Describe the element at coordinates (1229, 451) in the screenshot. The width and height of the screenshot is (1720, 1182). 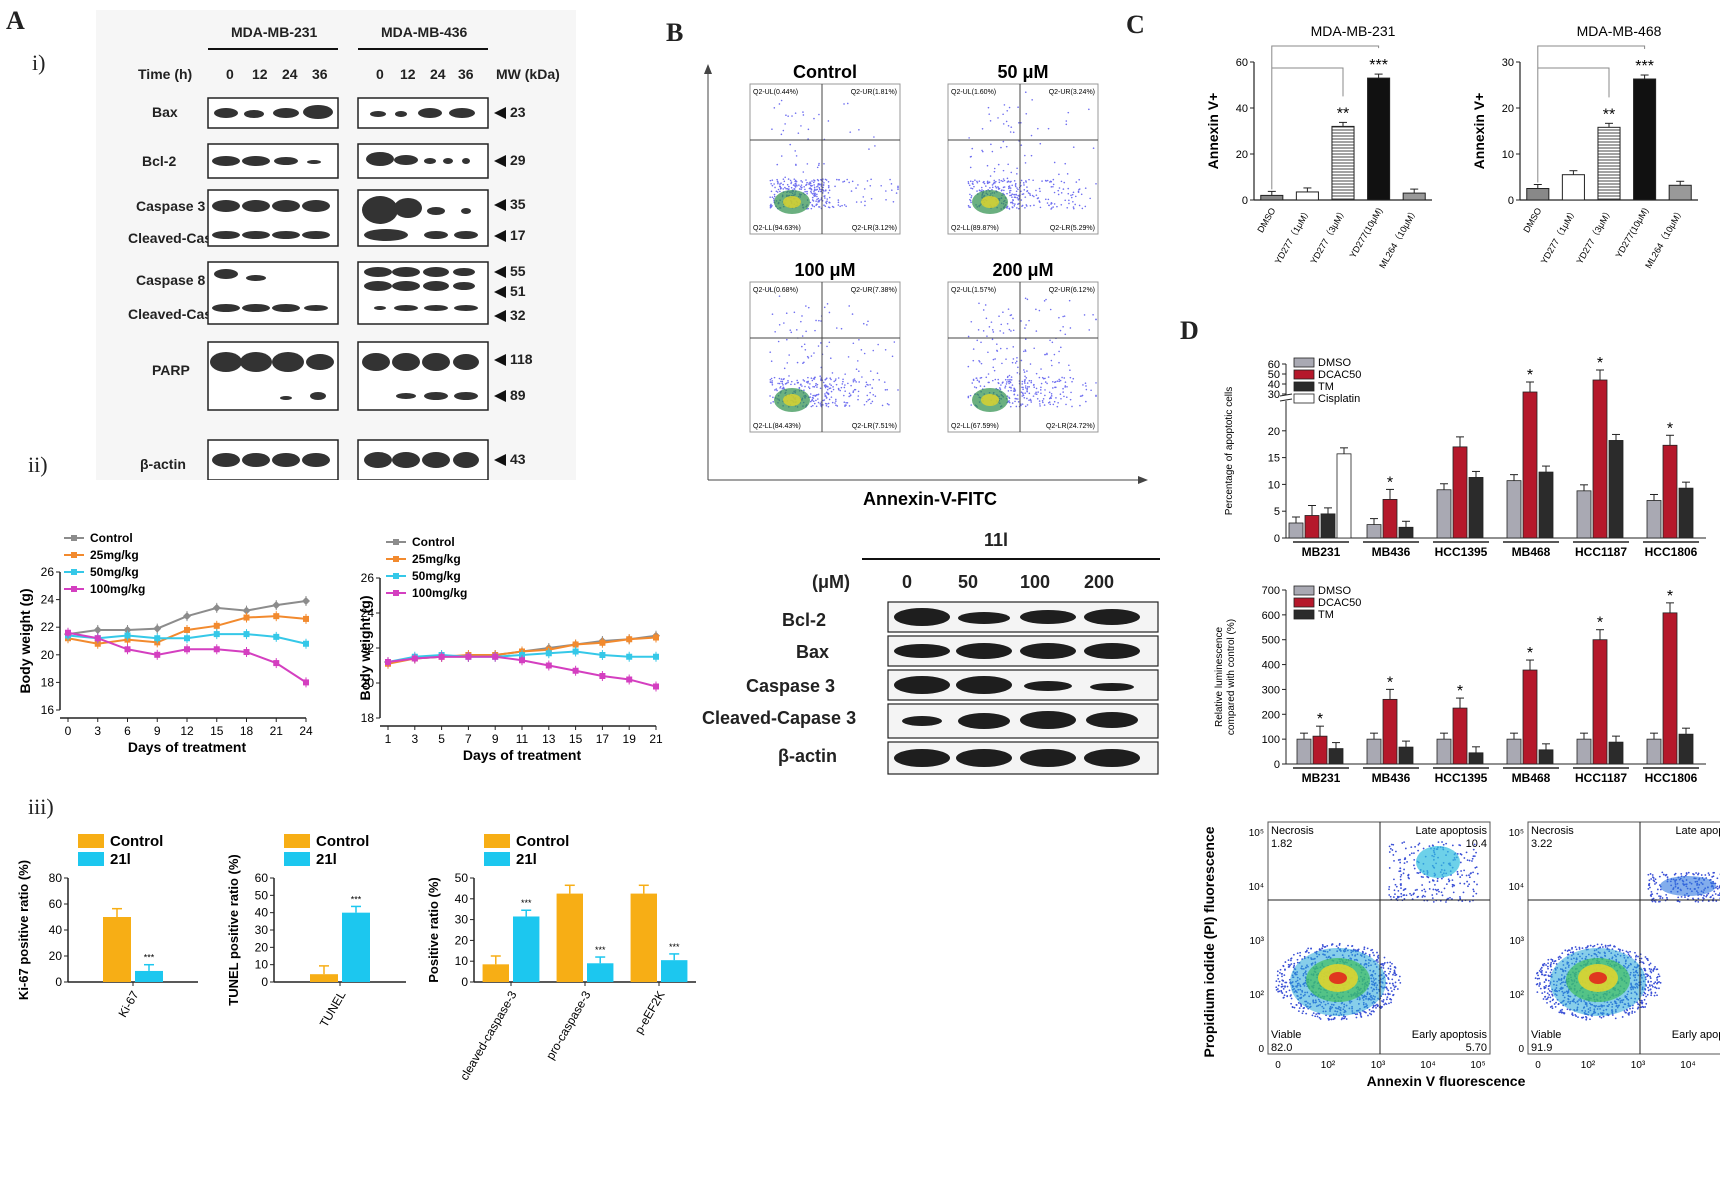
I see `y-axis-label: Percentage of apoptotic cells` at that location.